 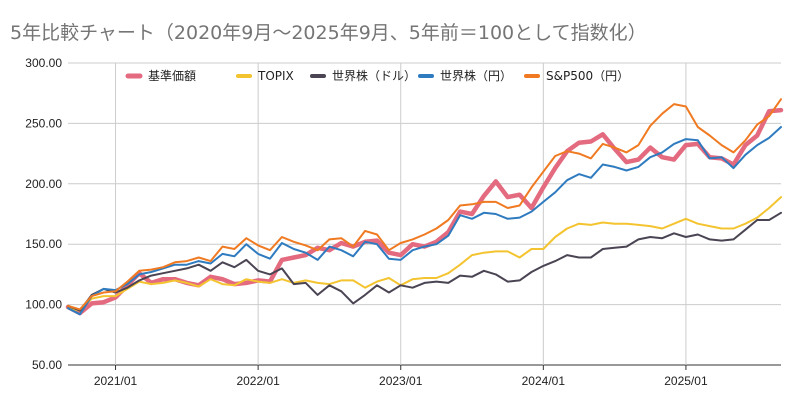 What do you see at coordinates (686, 381) in the screenshot?
I see `x-tick-label: 2025/01` at bounding box center [686, 381].